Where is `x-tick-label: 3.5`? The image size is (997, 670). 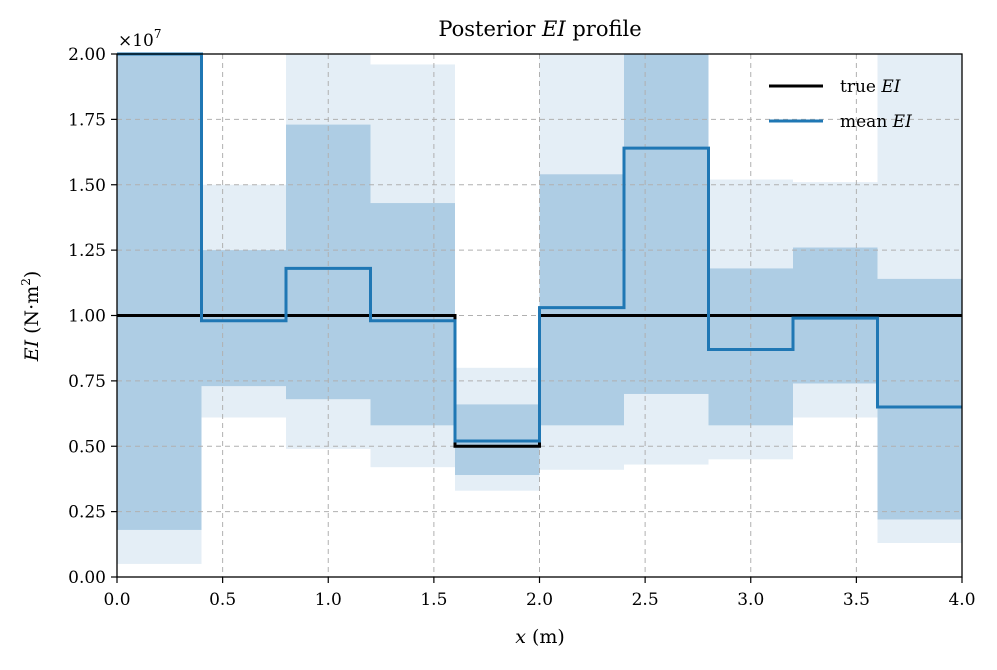
x-tick-label: 3.5 is located at coordinates (856, 600).